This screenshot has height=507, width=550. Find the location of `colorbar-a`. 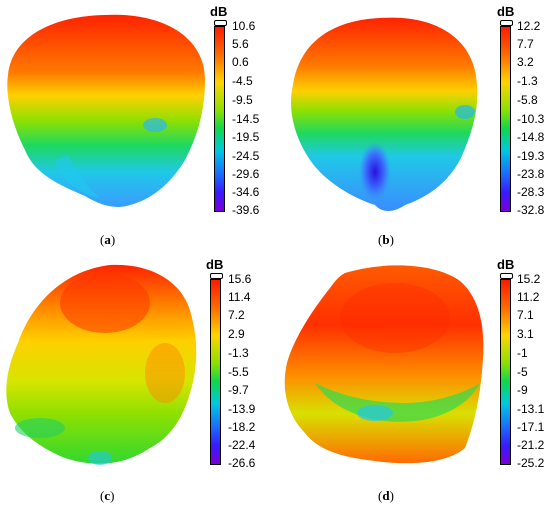

colorbar-a is located at coordinates (219, 119).